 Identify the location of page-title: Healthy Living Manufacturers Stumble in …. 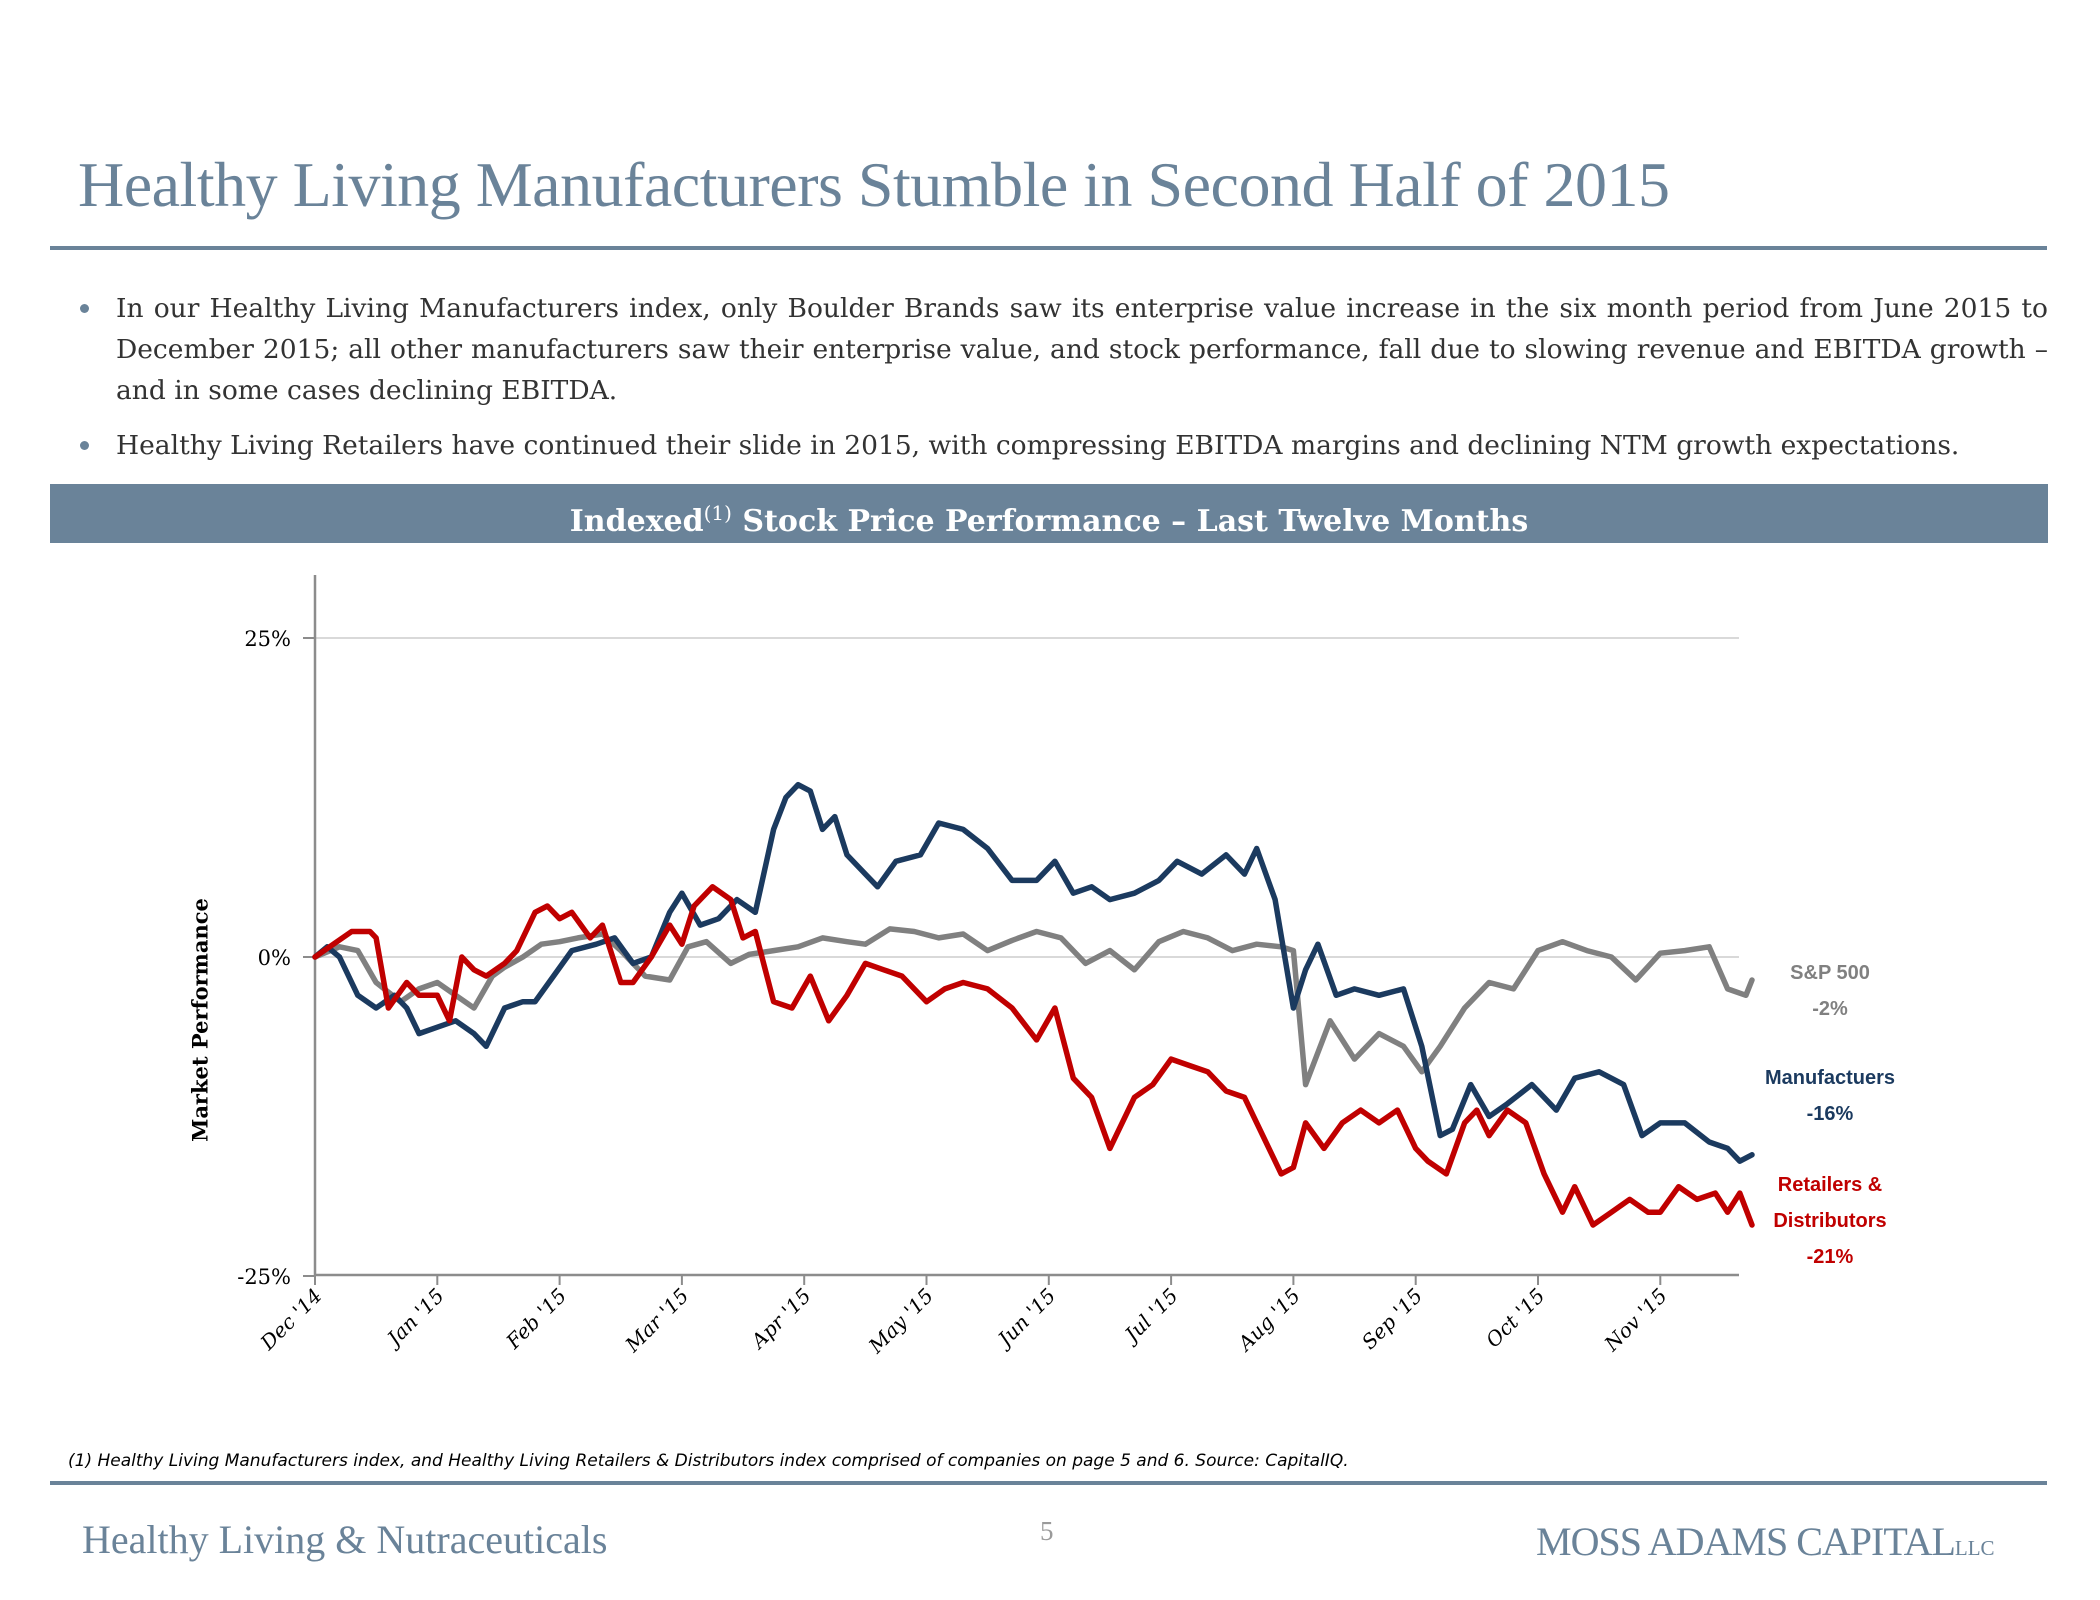
(874, 184).